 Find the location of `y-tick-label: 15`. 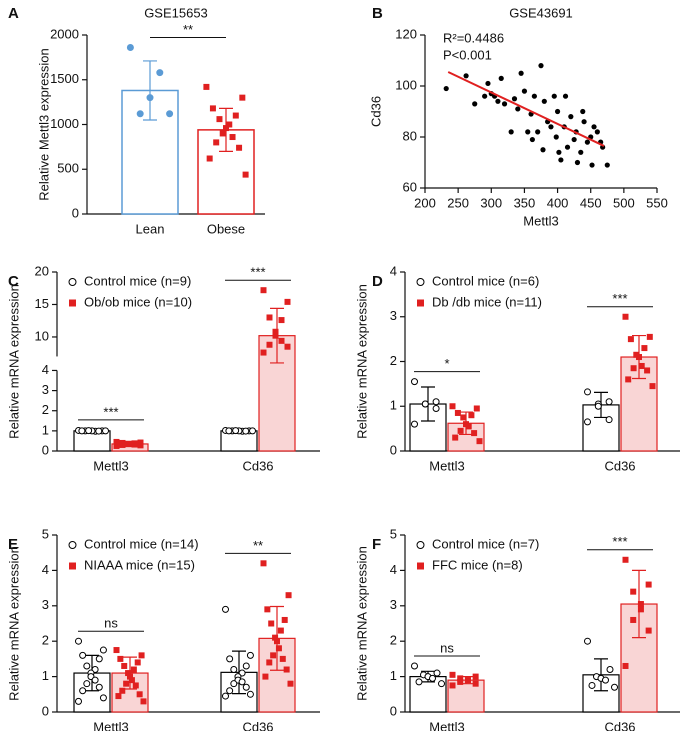

y-tick-label: 15 is located at coordinates (42, 303).